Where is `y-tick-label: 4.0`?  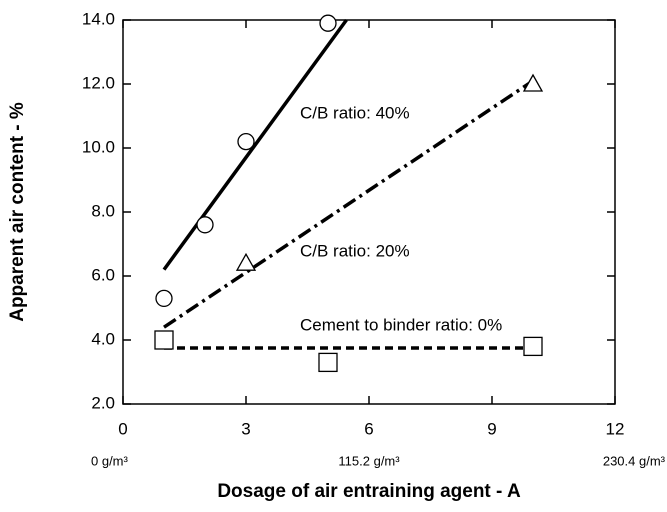
y-tick-label: 4.0 is located at coordinates (103, 338).